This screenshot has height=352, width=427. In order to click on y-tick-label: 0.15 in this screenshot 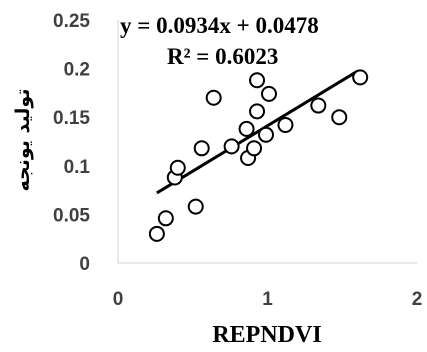, I will do `click(71, 118)`.